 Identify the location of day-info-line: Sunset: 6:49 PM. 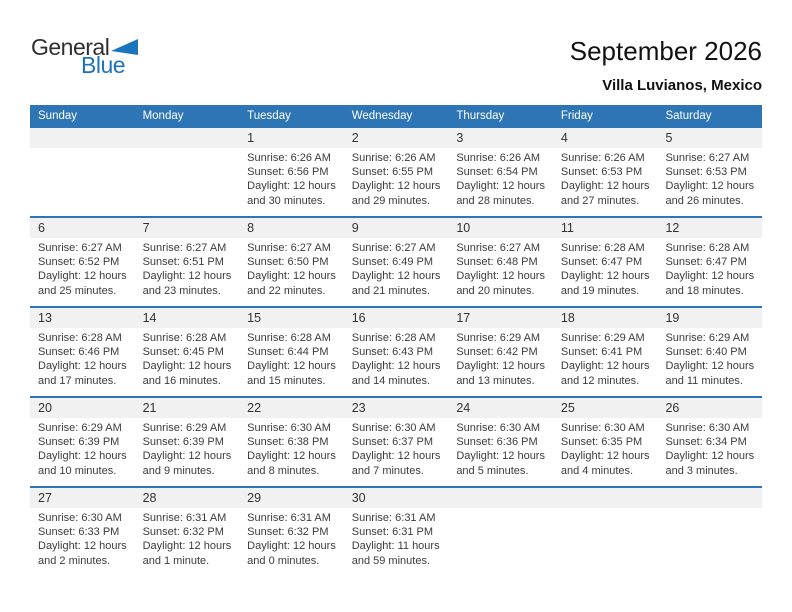
(392, 262).